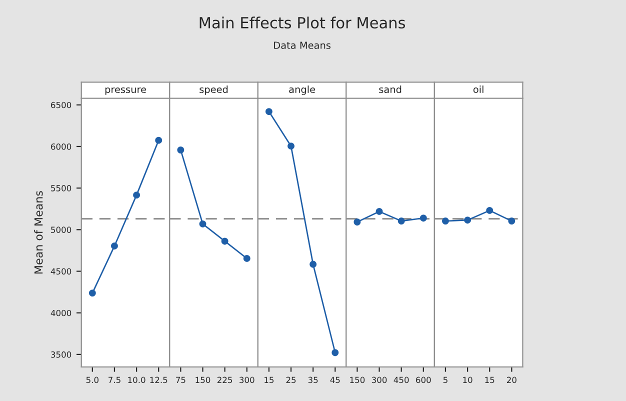 The image size is (626, 401). I want to click on y-tick-label: 6000, so click(61, 146).